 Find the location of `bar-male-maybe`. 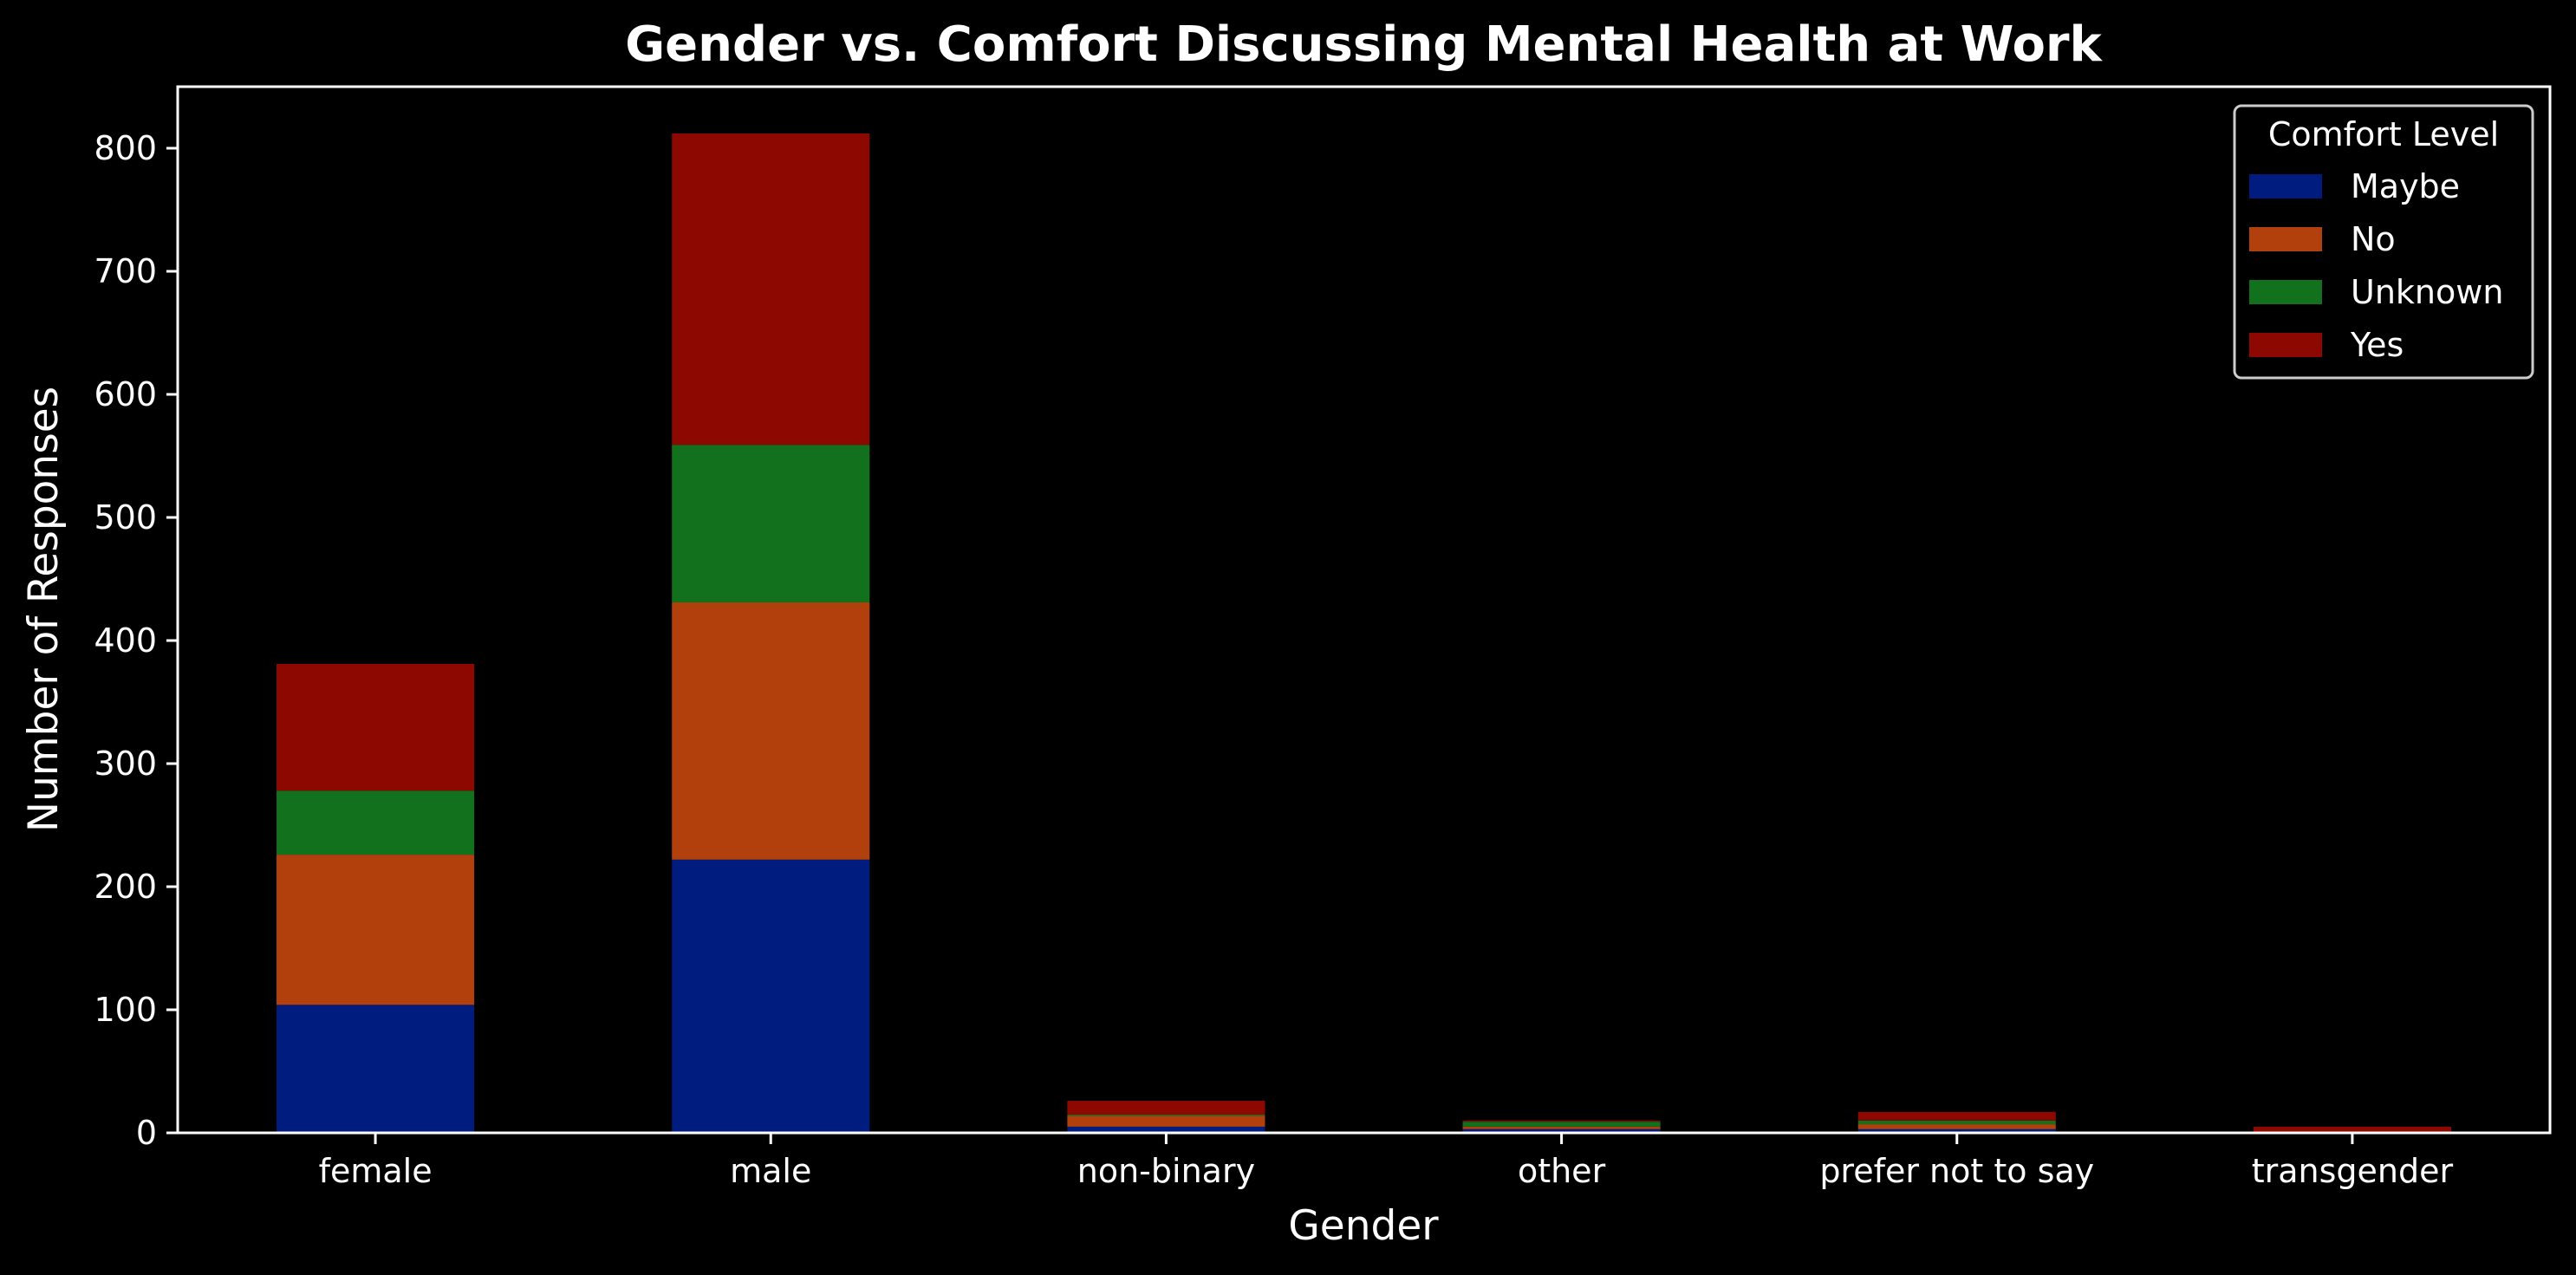

bar-male-maybe is located at coordinates (771, 996).